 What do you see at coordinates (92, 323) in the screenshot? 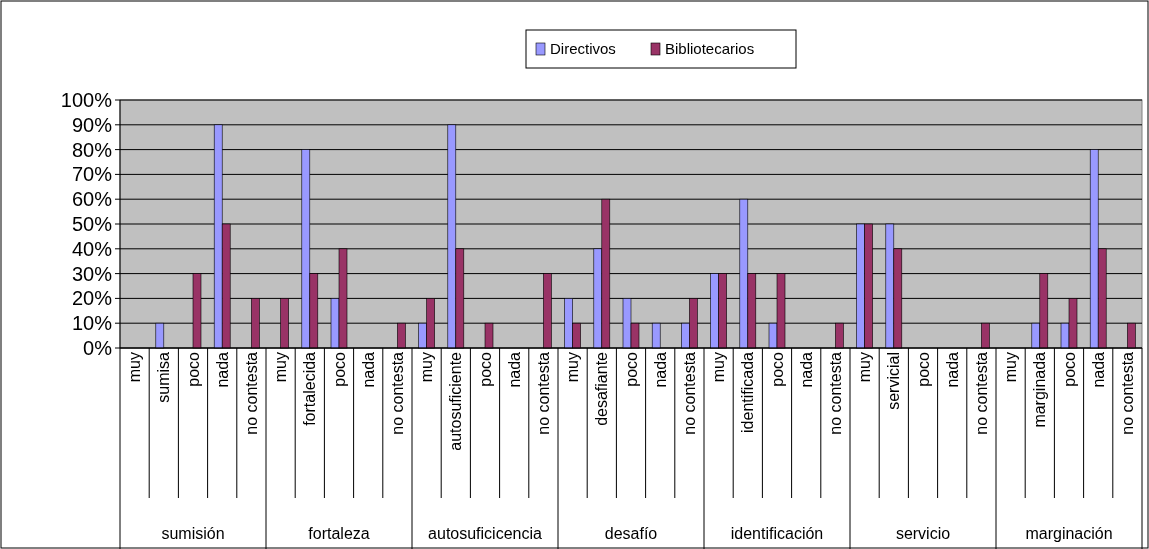
I see `y-tick-label: 10%` at bounding box center [92, 323].